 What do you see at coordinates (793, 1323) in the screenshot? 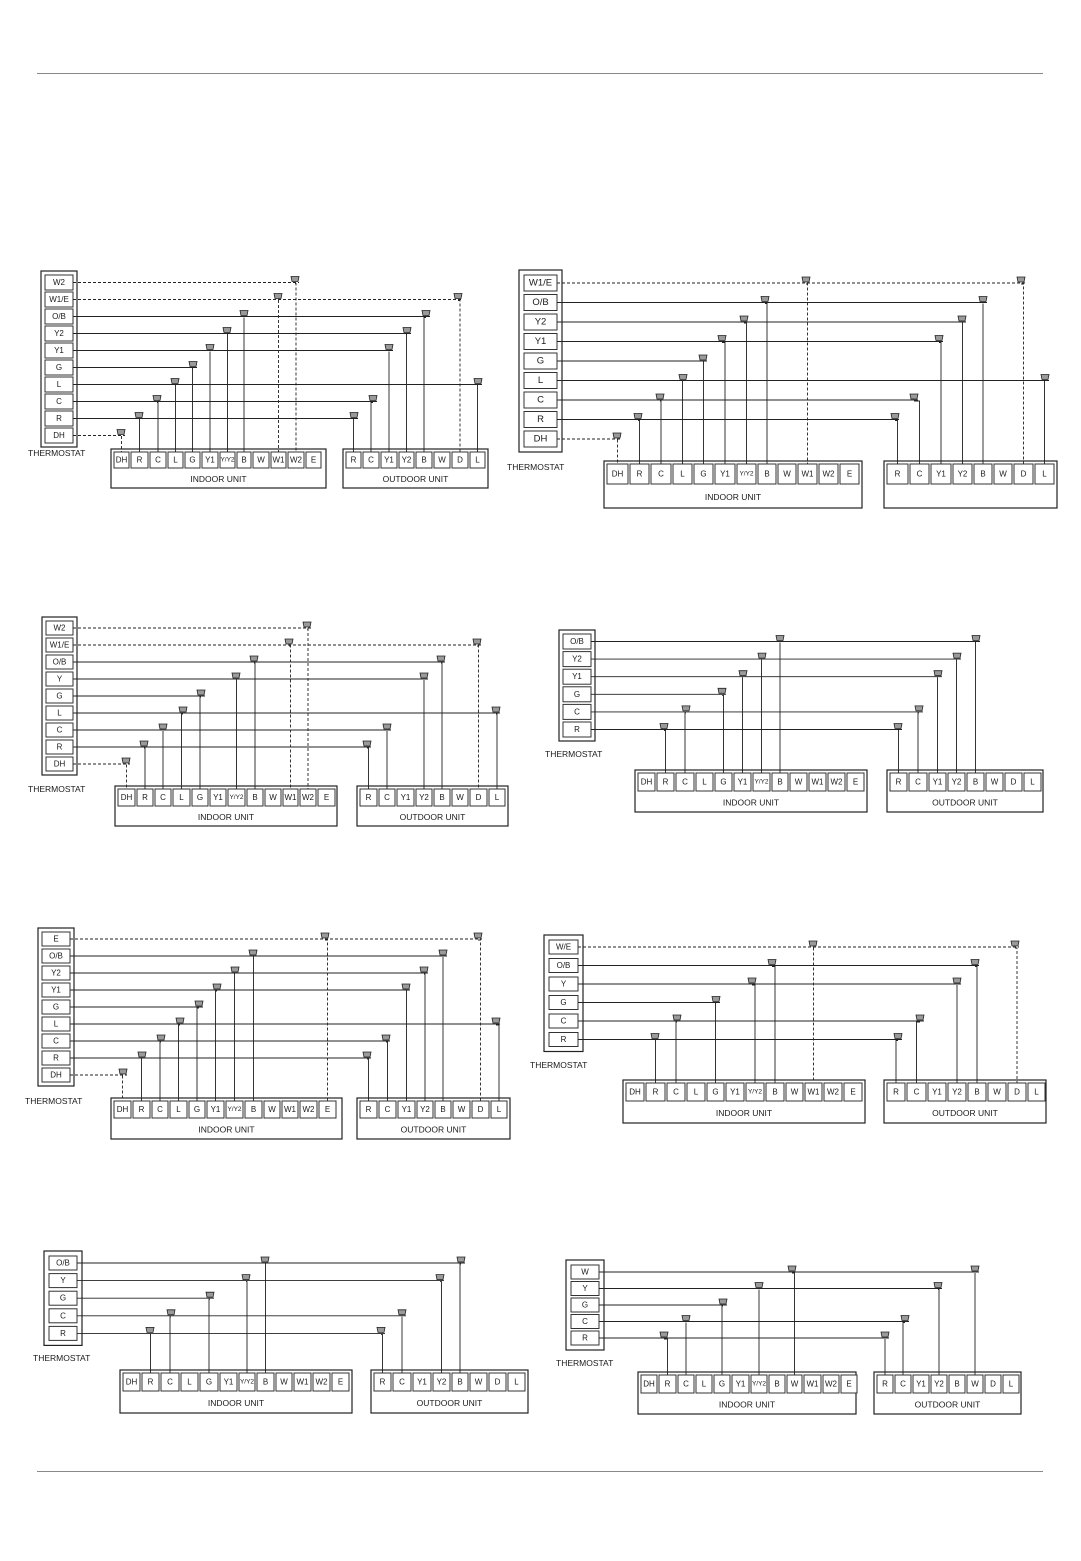
I see `wire-drop-indoor-w` at bounding box center [793, 1323].